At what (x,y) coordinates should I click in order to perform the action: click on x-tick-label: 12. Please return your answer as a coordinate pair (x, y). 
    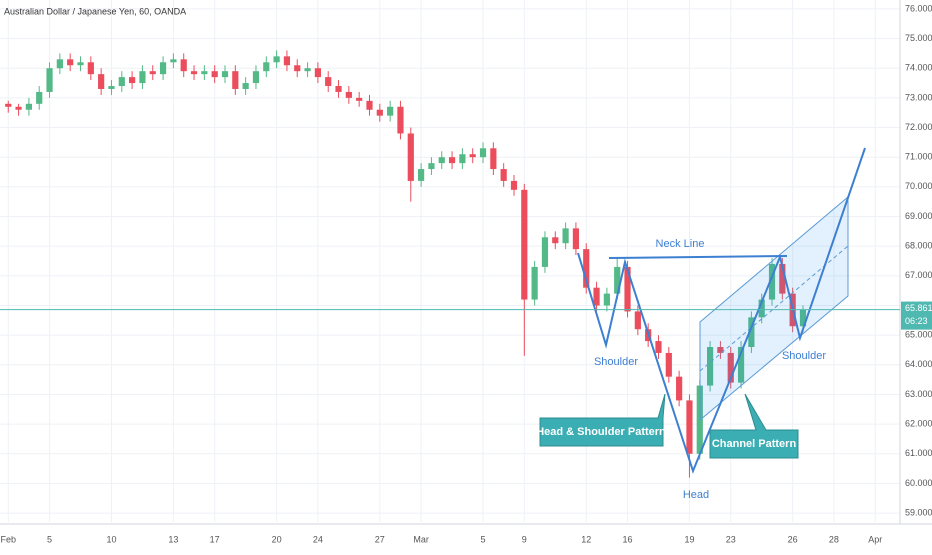
    Looking at the image, I should click on (586, 539).